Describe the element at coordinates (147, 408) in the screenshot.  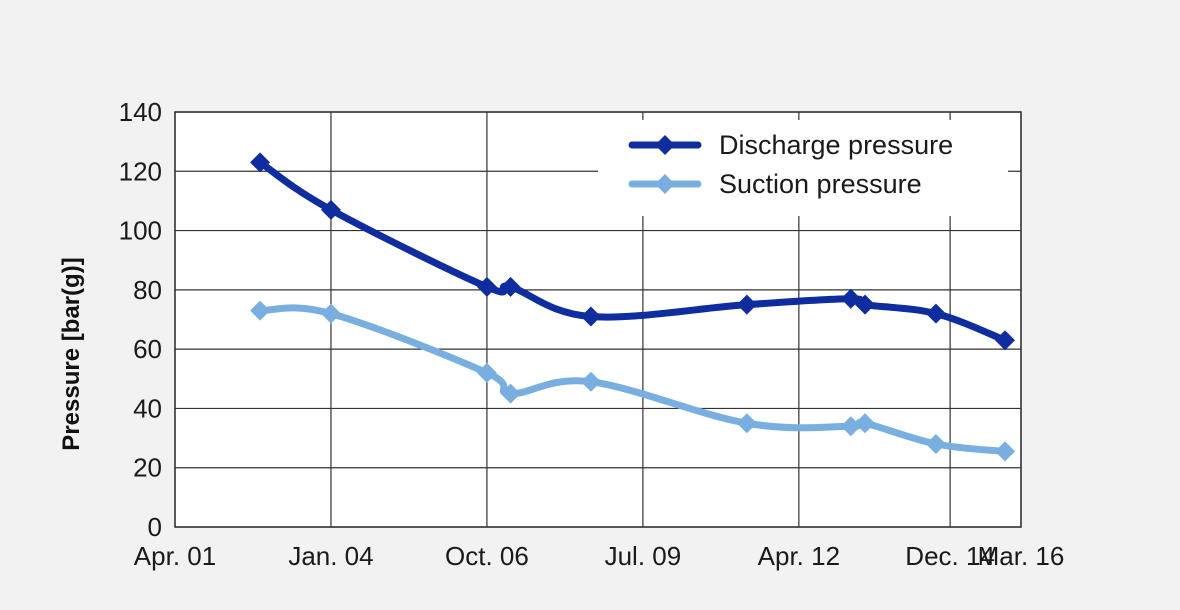
I see `y-tick-label: 40` at that location.